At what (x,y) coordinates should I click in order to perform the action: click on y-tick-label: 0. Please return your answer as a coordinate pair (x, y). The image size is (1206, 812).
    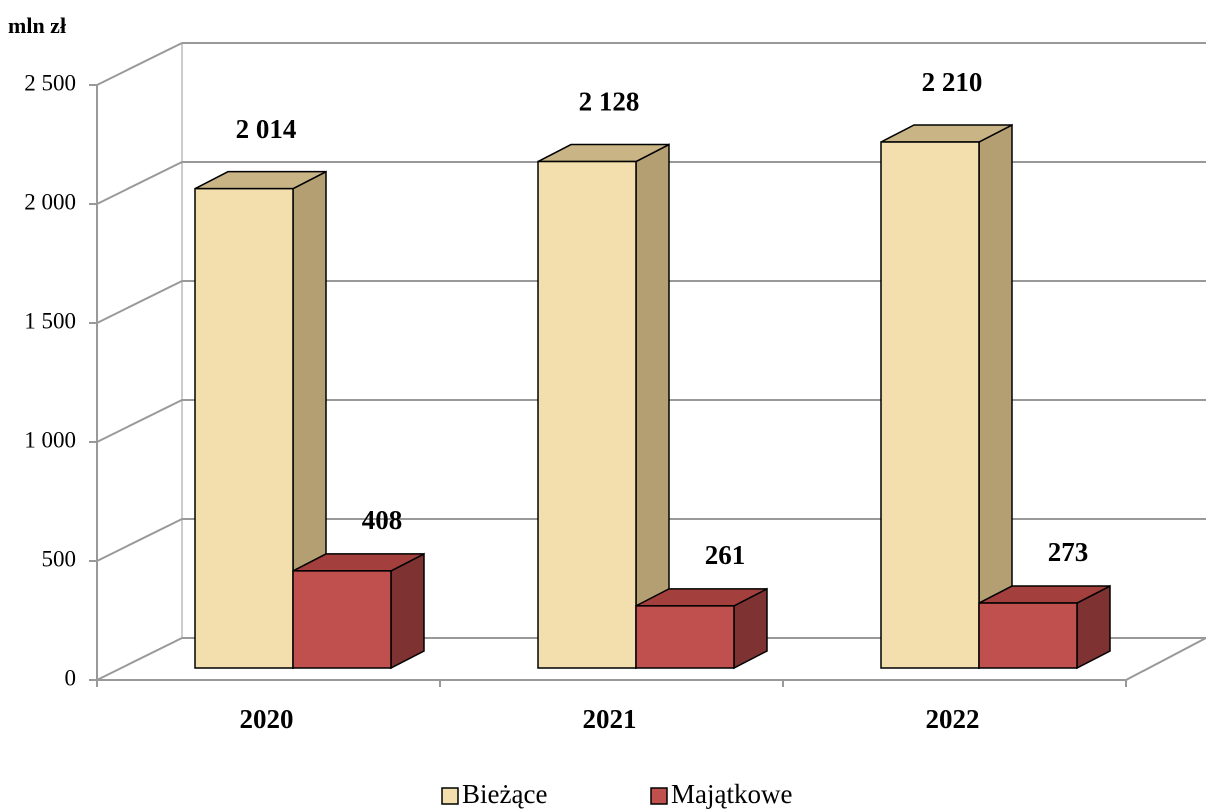
    Looking at the image, I should click on (71, 677).